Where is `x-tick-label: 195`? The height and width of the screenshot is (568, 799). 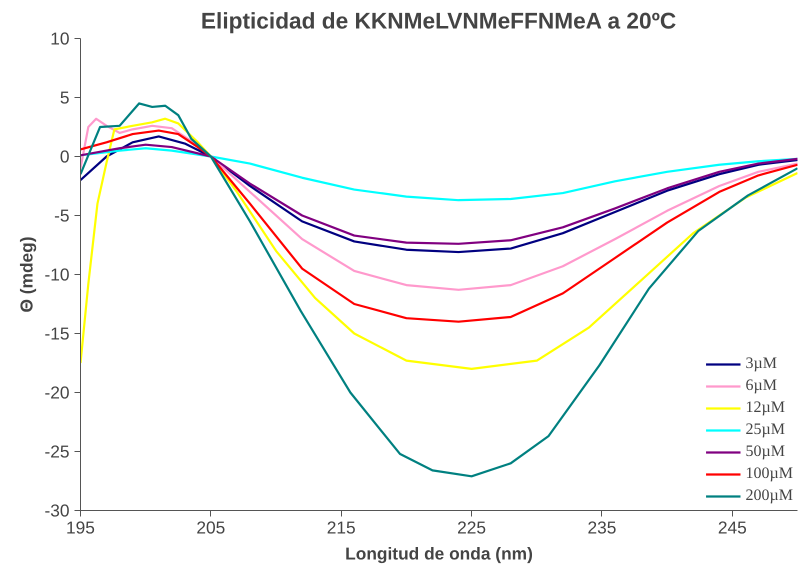
x-tick-label: 195 is located at coordinates (80, 528).